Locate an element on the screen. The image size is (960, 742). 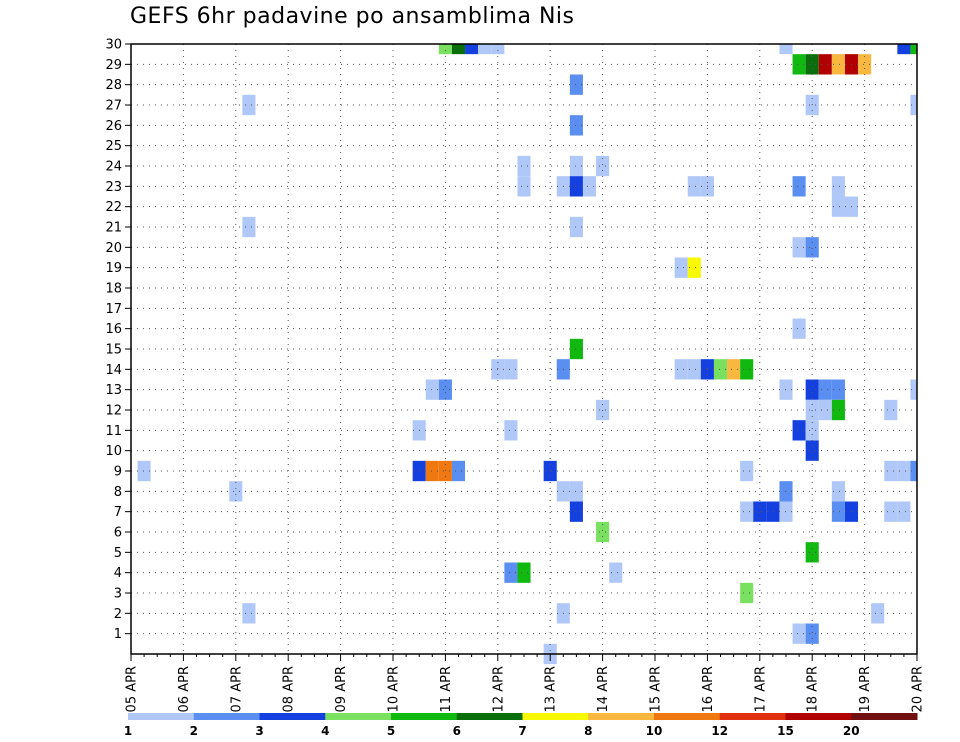
x-tick-label: 11 APR is located at coordinates (446, 689).